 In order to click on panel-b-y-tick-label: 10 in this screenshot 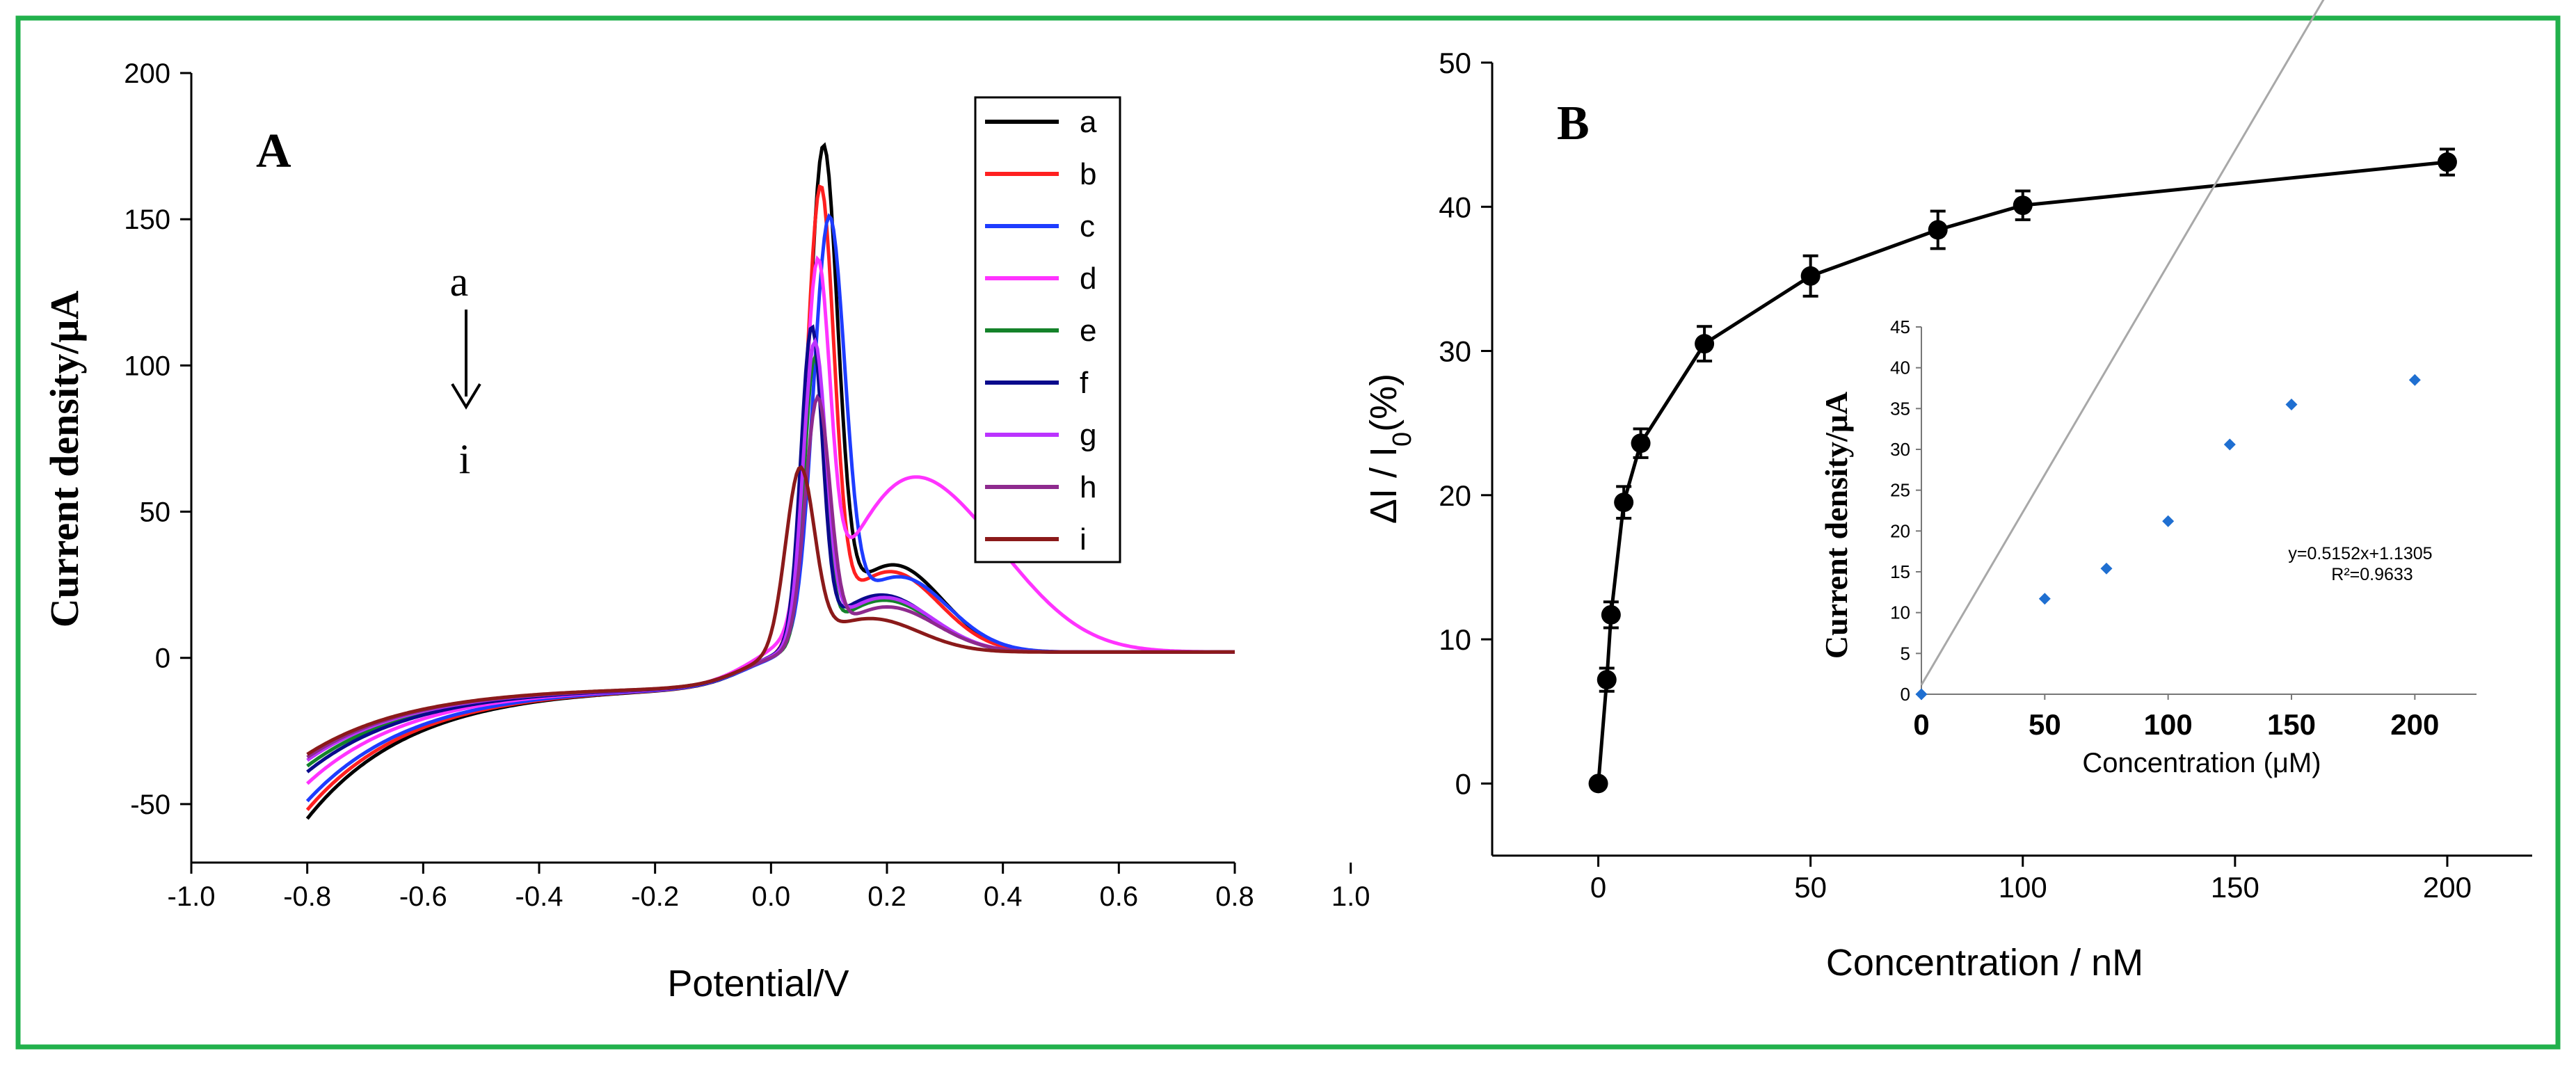, I will do `click(1455, 639)`.